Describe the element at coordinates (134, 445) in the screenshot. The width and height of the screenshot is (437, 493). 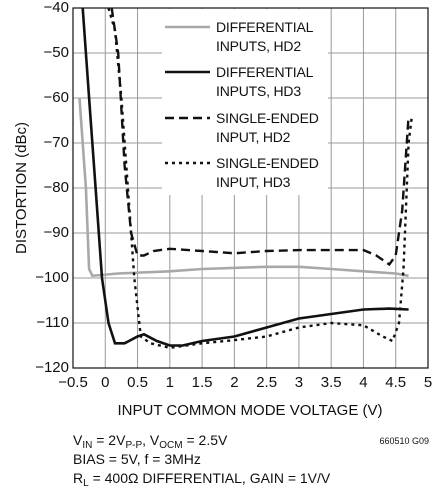
I see `subscript: P-P` at that location.